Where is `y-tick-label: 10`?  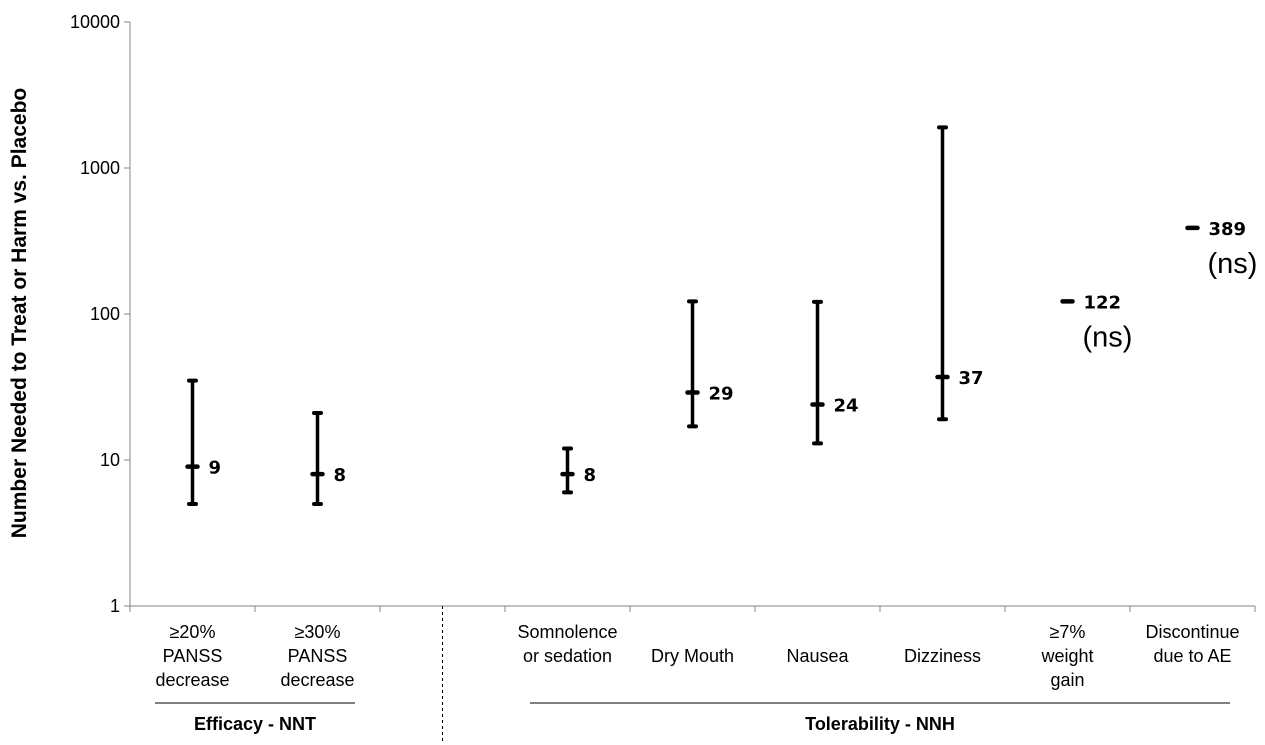
y-tick-label: 10 is located at coordinates (110, 460).